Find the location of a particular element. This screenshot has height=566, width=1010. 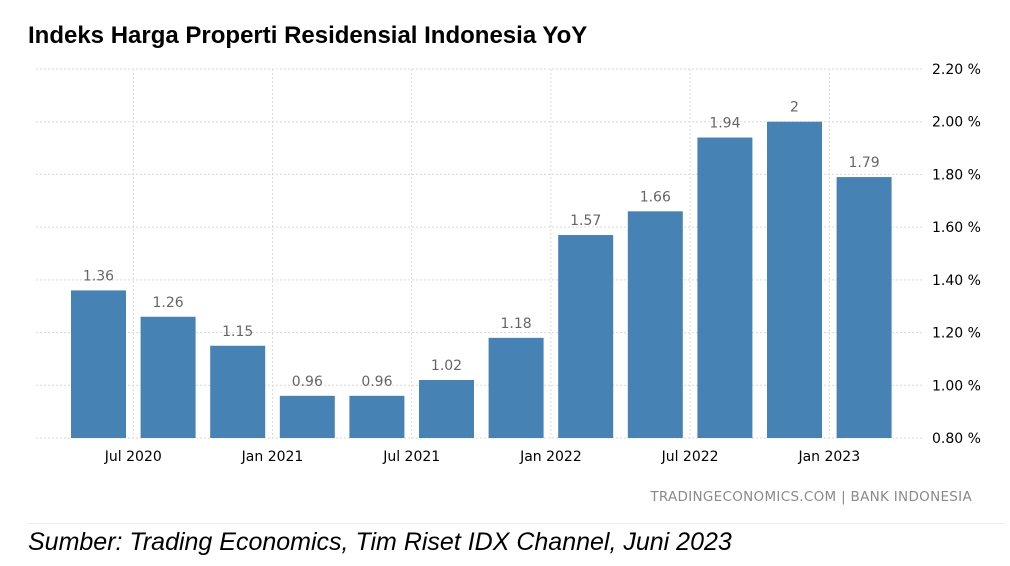

x-tick-label: Jan 2022 is located at coordinates (550, 457).